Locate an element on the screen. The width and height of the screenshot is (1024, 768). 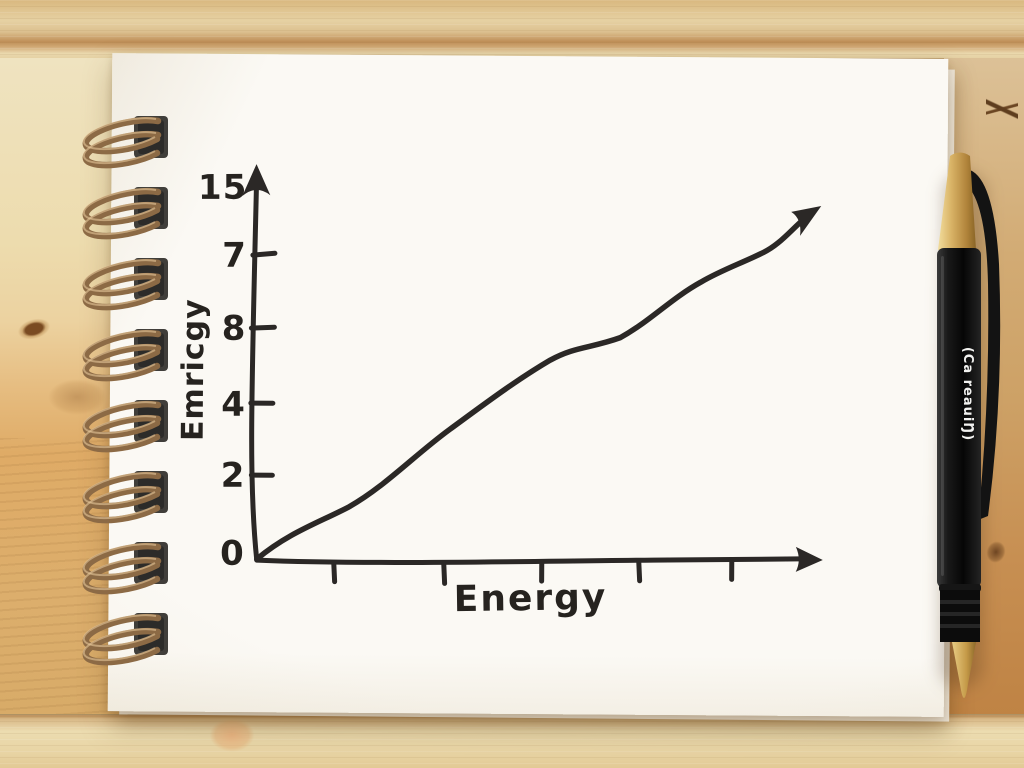
y-tick-label: 0 is located at coordinates (232, 553).